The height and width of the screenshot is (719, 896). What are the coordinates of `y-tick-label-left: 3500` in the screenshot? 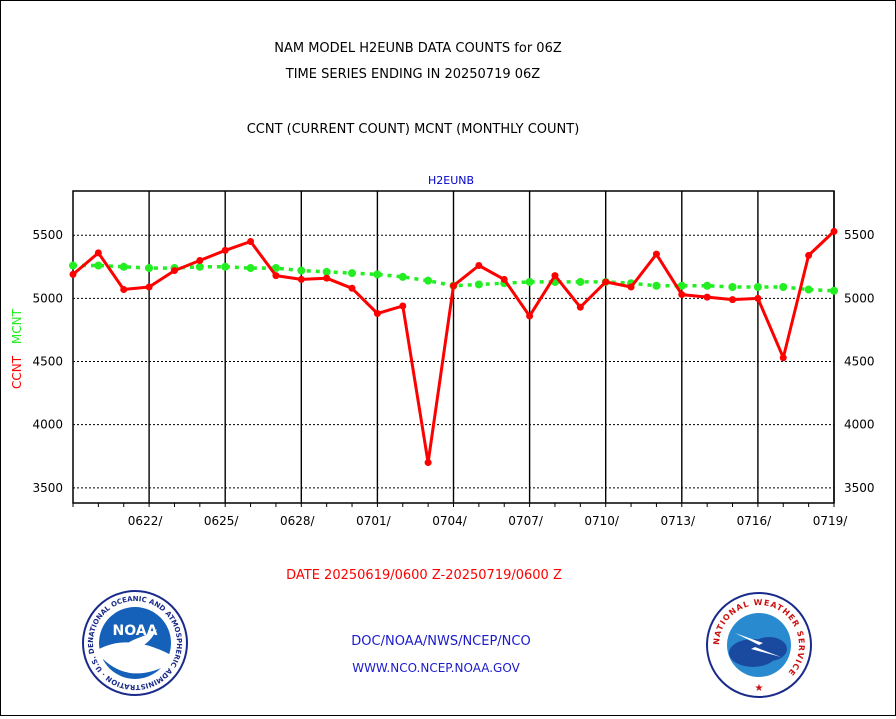 It's located at (47, 488).